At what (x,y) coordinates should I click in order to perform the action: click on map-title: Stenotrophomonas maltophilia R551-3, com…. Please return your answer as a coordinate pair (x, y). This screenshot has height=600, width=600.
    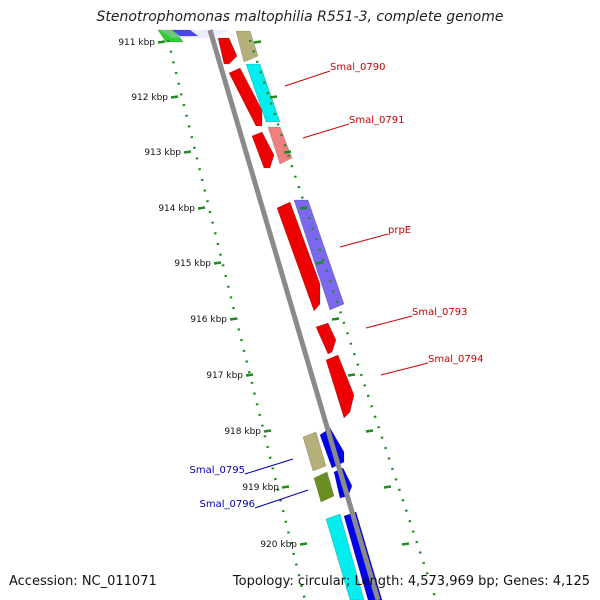
    Looking at the image, I should click on (300, 17).